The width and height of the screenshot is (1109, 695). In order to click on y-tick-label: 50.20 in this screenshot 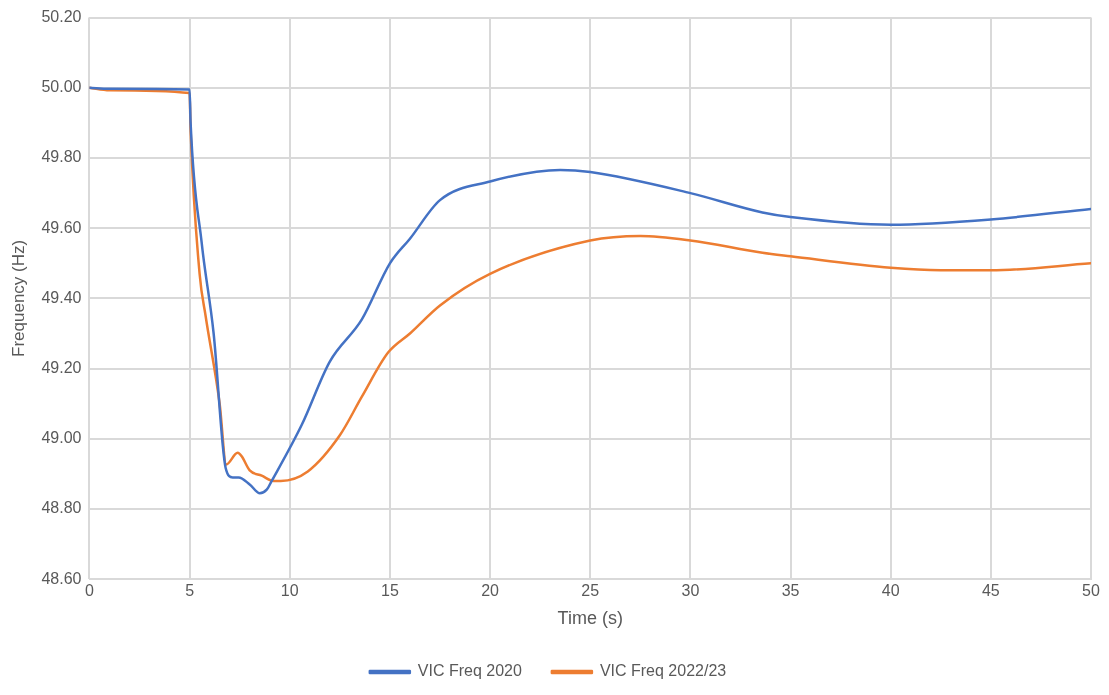, I will do `click(61, 17)`.